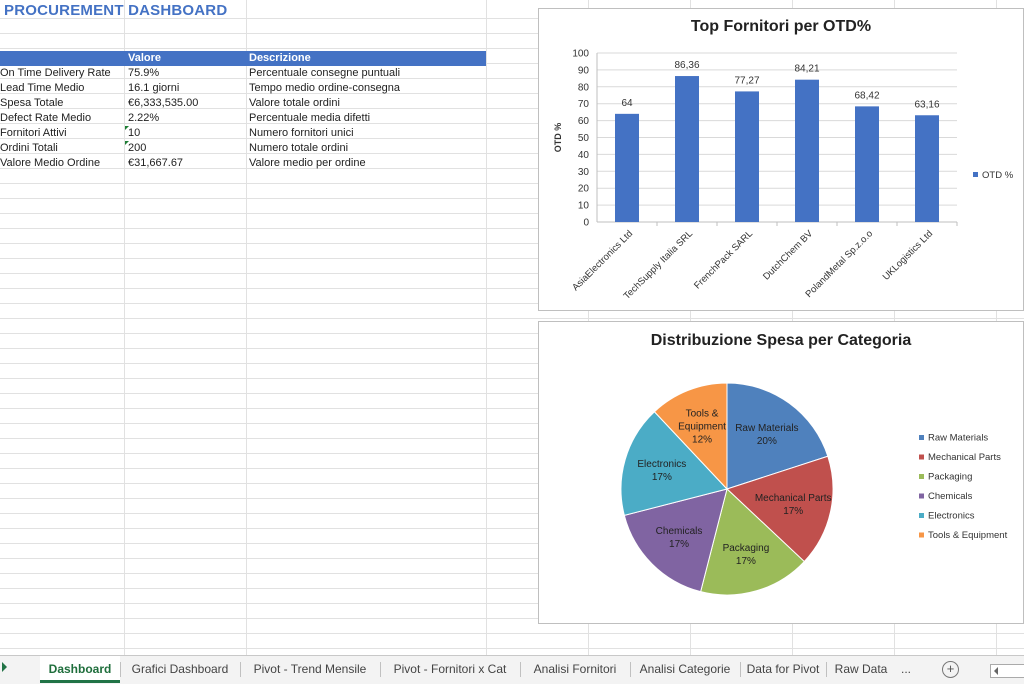 This screenshot has height=684, width=1024. I want to click on kpi-description: Numero fornitori unici, so click(301, 133).